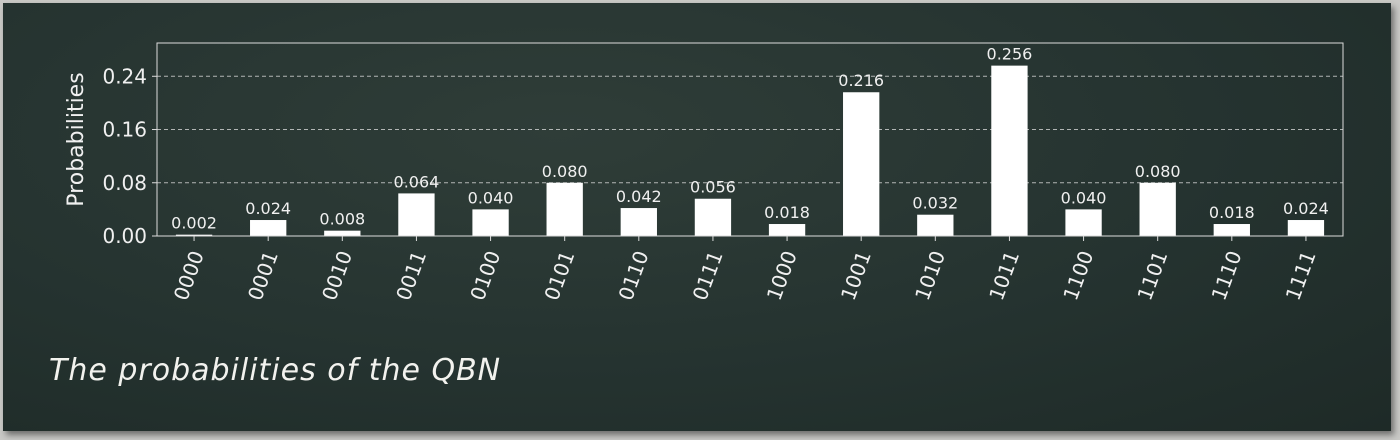  I want to click on chart-caption: The probabilities of the QBN, so click(275, 370).